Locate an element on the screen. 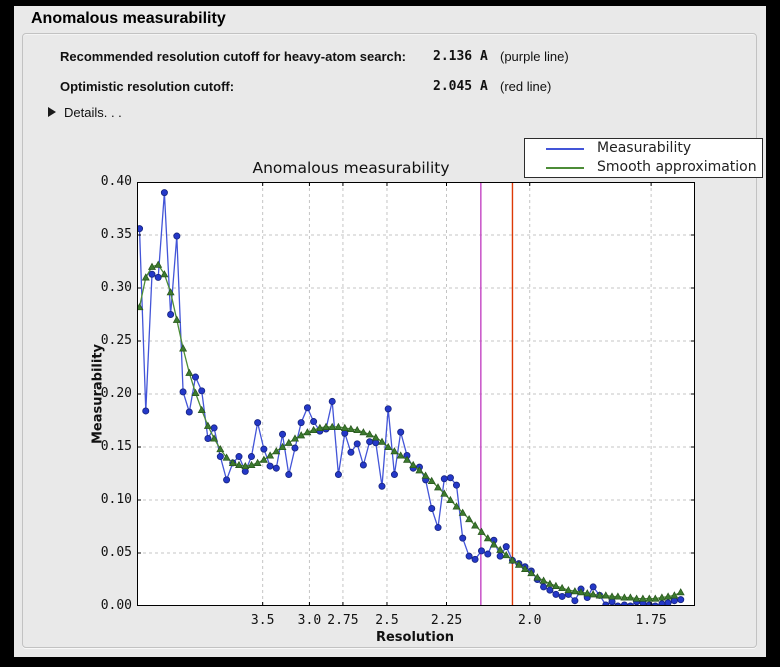  disclosure-triangle-icon is located at coordinates (52, 112).